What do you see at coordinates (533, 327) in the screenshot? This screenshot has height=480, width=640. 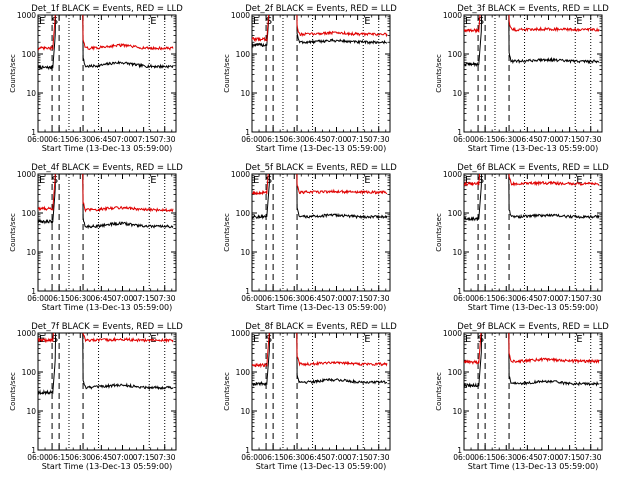 I see `panel-title: Det_9f BLACK = Events, RED = LLD` at bounding box center [533, 327].